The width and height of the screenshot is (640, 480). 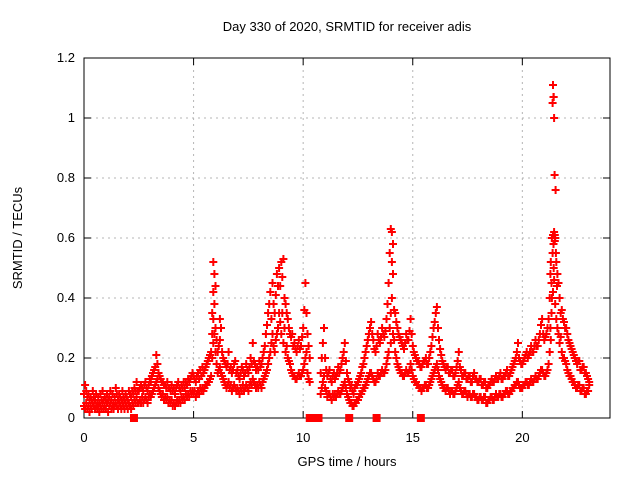 What do you see at coordinates (71, 117) in the screenshot?
I see `y-tick-label: 1` at bounding box center [71, 117].